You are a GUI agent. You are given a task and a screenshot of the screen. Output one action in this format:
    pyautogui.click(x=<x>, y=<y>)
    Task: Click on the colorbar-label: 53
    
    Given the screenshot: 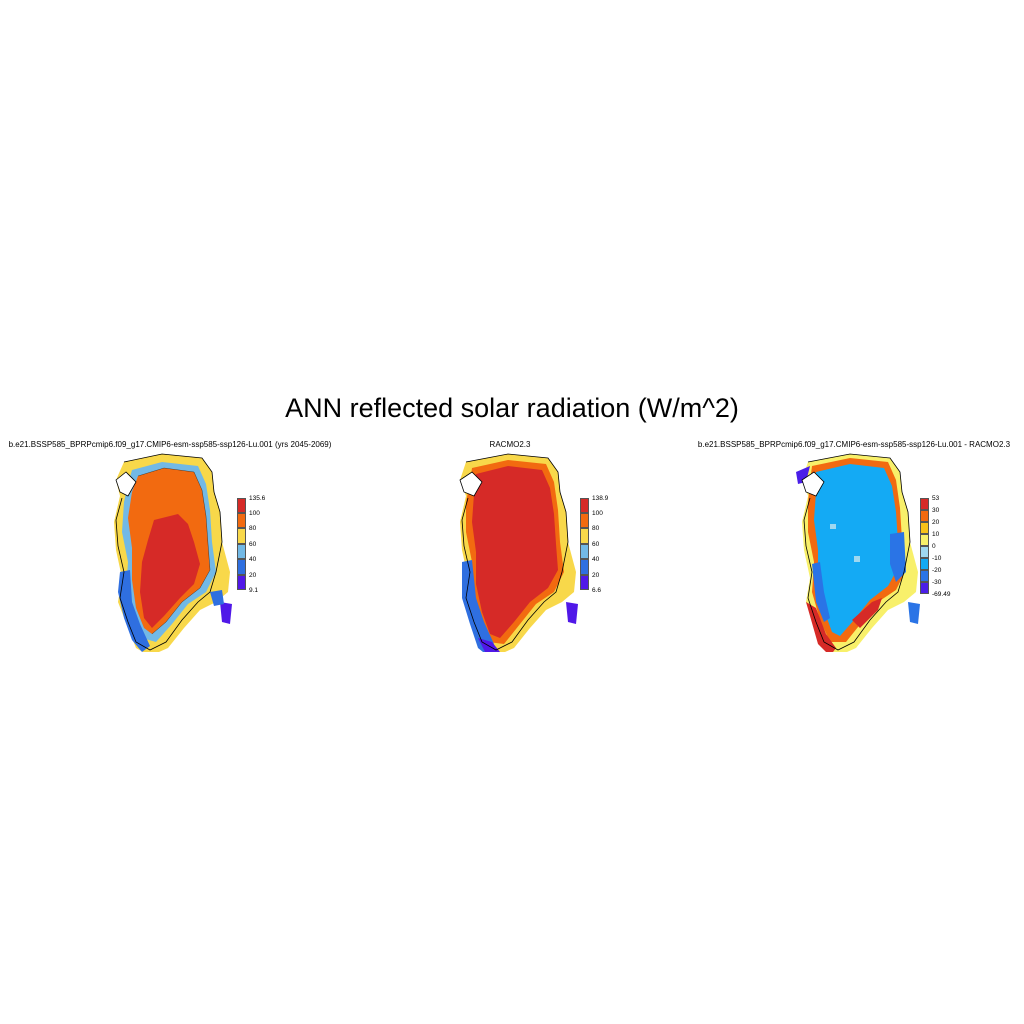 What is the action you would take?
    pyautogui.click(x=936, y=498)
    